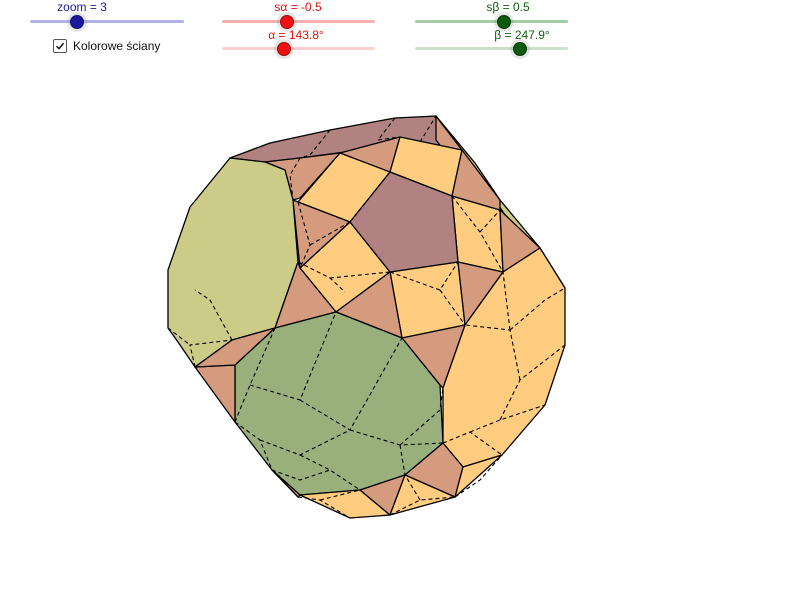 The height and width of the screenshot is (600, 800). I want to click on face-center-mauve, so click(404, 222).